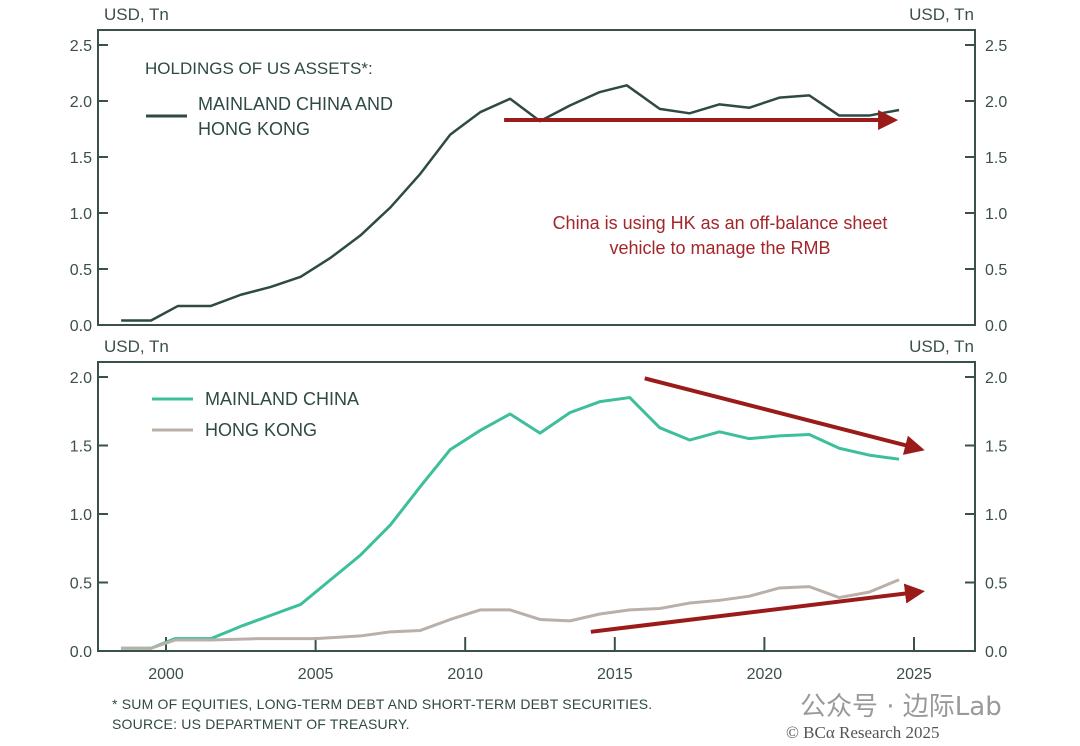 This screenshot has height=746, width=1080. What do you see at coordinates (166, 674) in the screenshot?
I see `x-tick-label: 2000` at bounding box center [166, 674].